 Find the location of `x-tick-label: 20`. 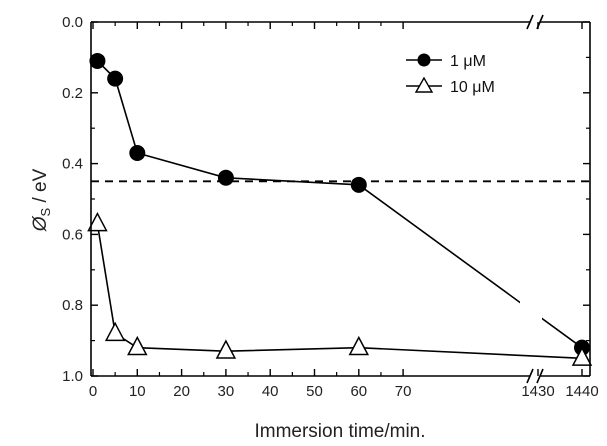

x-tick-label: 20 is located at coordinates (181, 391).